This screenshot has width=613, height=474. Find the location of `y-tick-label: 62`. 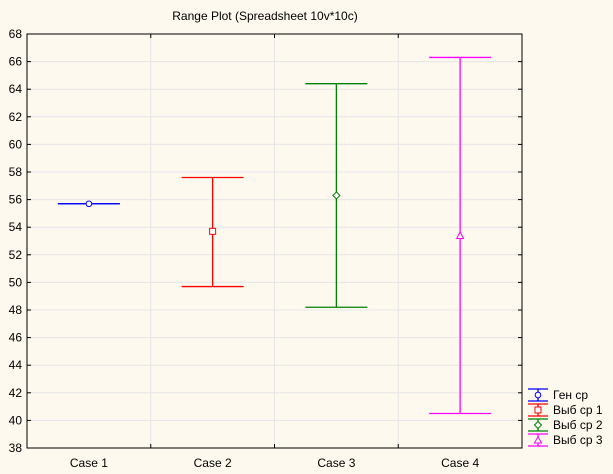

y-tick-label: 62 is located at coordinates (16, 117).